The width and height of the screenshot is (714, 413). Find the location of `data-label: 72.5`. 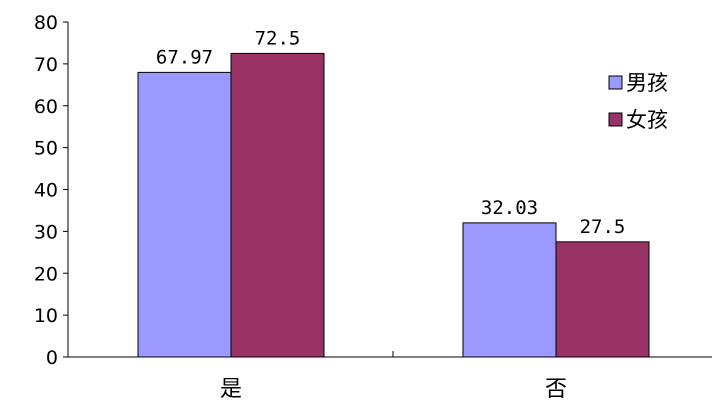

data-label: 72.5 is located at coordinates (278, 38).